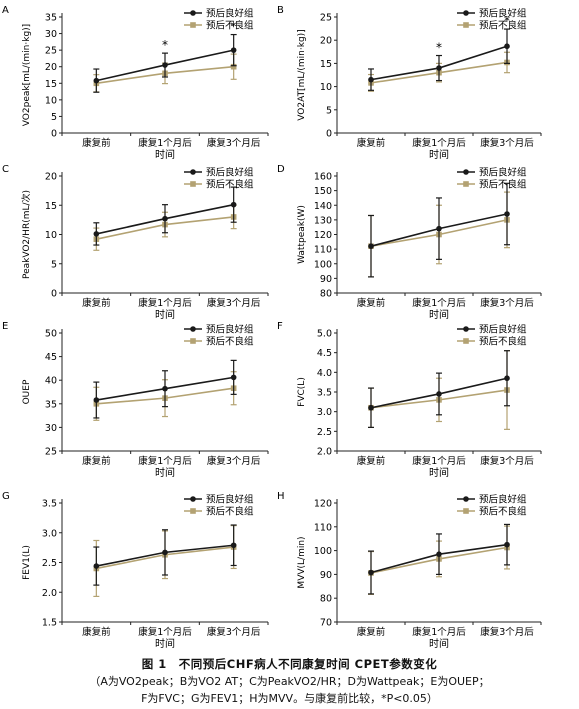 Image resolution: width=579 pixels, height=709 pixels. I want to click on y-tick-label: 90, so click(326, 279).